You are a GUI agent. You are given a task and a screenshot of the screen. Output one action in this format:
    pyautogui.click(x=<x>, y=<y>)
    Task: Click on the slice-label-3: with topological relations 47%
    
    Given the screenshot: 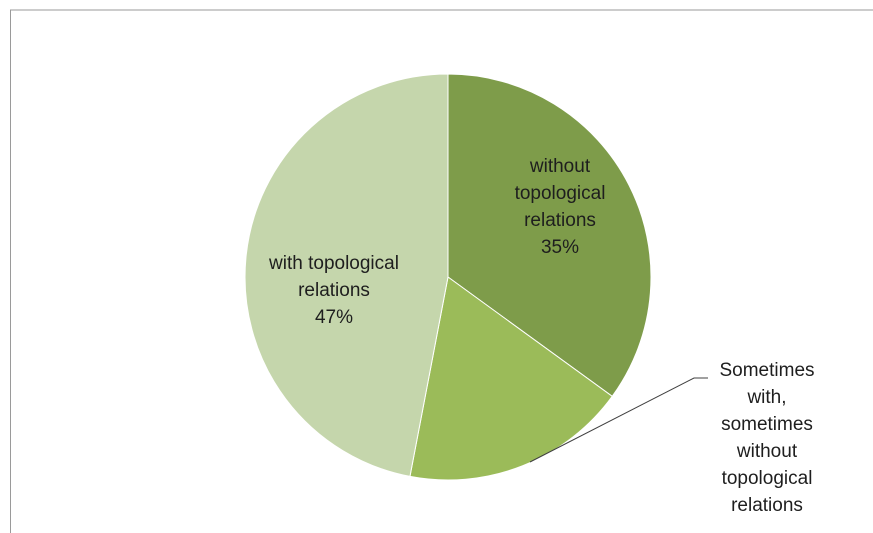 What is the action you would take?
    pyautogui.click(x=333, y=290)
    